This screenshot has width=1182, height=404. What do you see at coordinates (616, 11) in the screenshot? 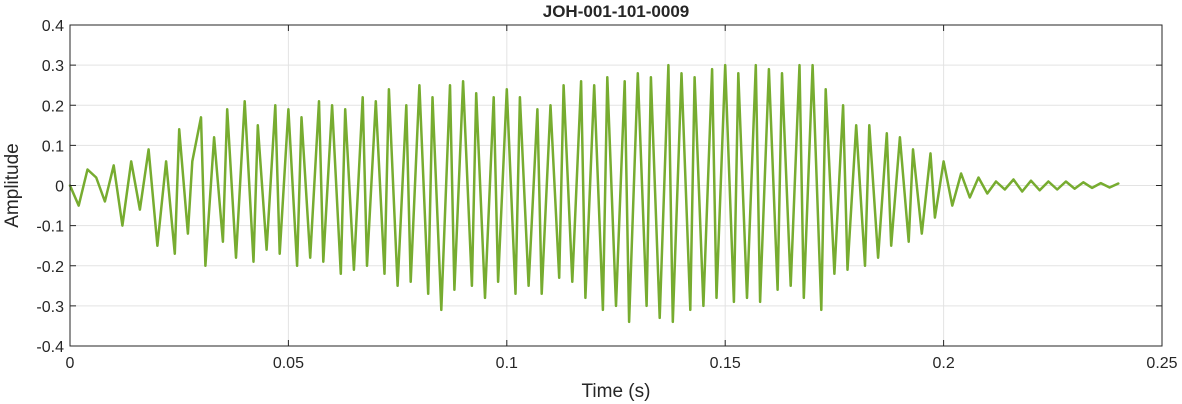
I see `chart-title: JOH-001-101-0009` at bounding box center [616, 11].